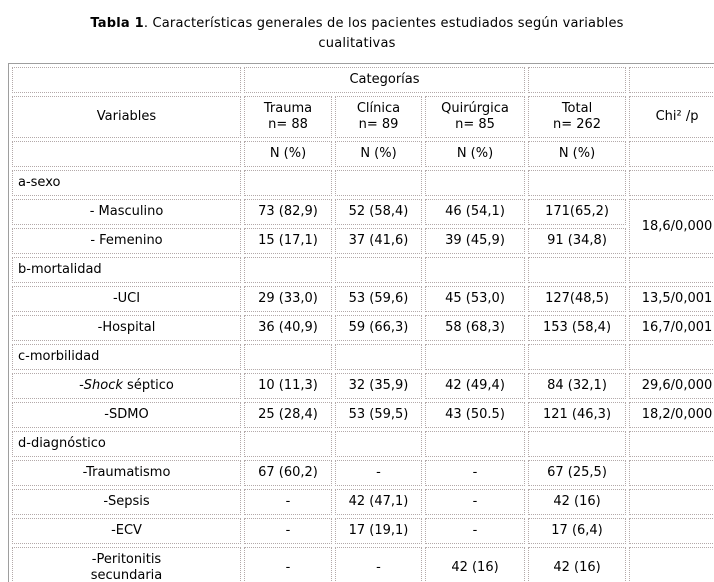 The height and width of the screenshot is (582, 714). Describe the element at coordinates (577, 386) in the screenshot. I see `table-cell: 84 (32,1)` at that location.